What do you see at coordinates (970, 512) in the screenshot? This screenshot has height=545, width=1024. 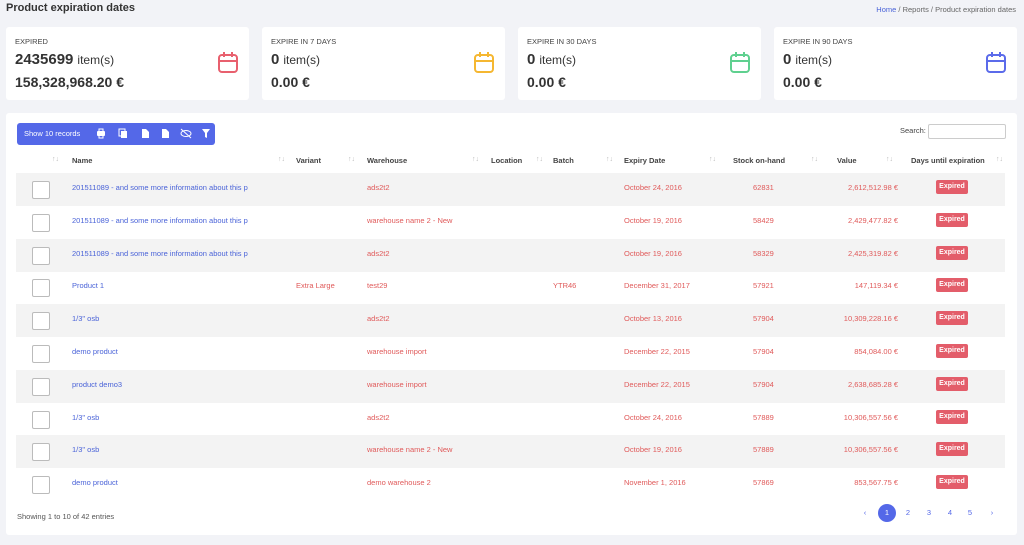 I see `page-button: 5` at bounding box center [970, 512].